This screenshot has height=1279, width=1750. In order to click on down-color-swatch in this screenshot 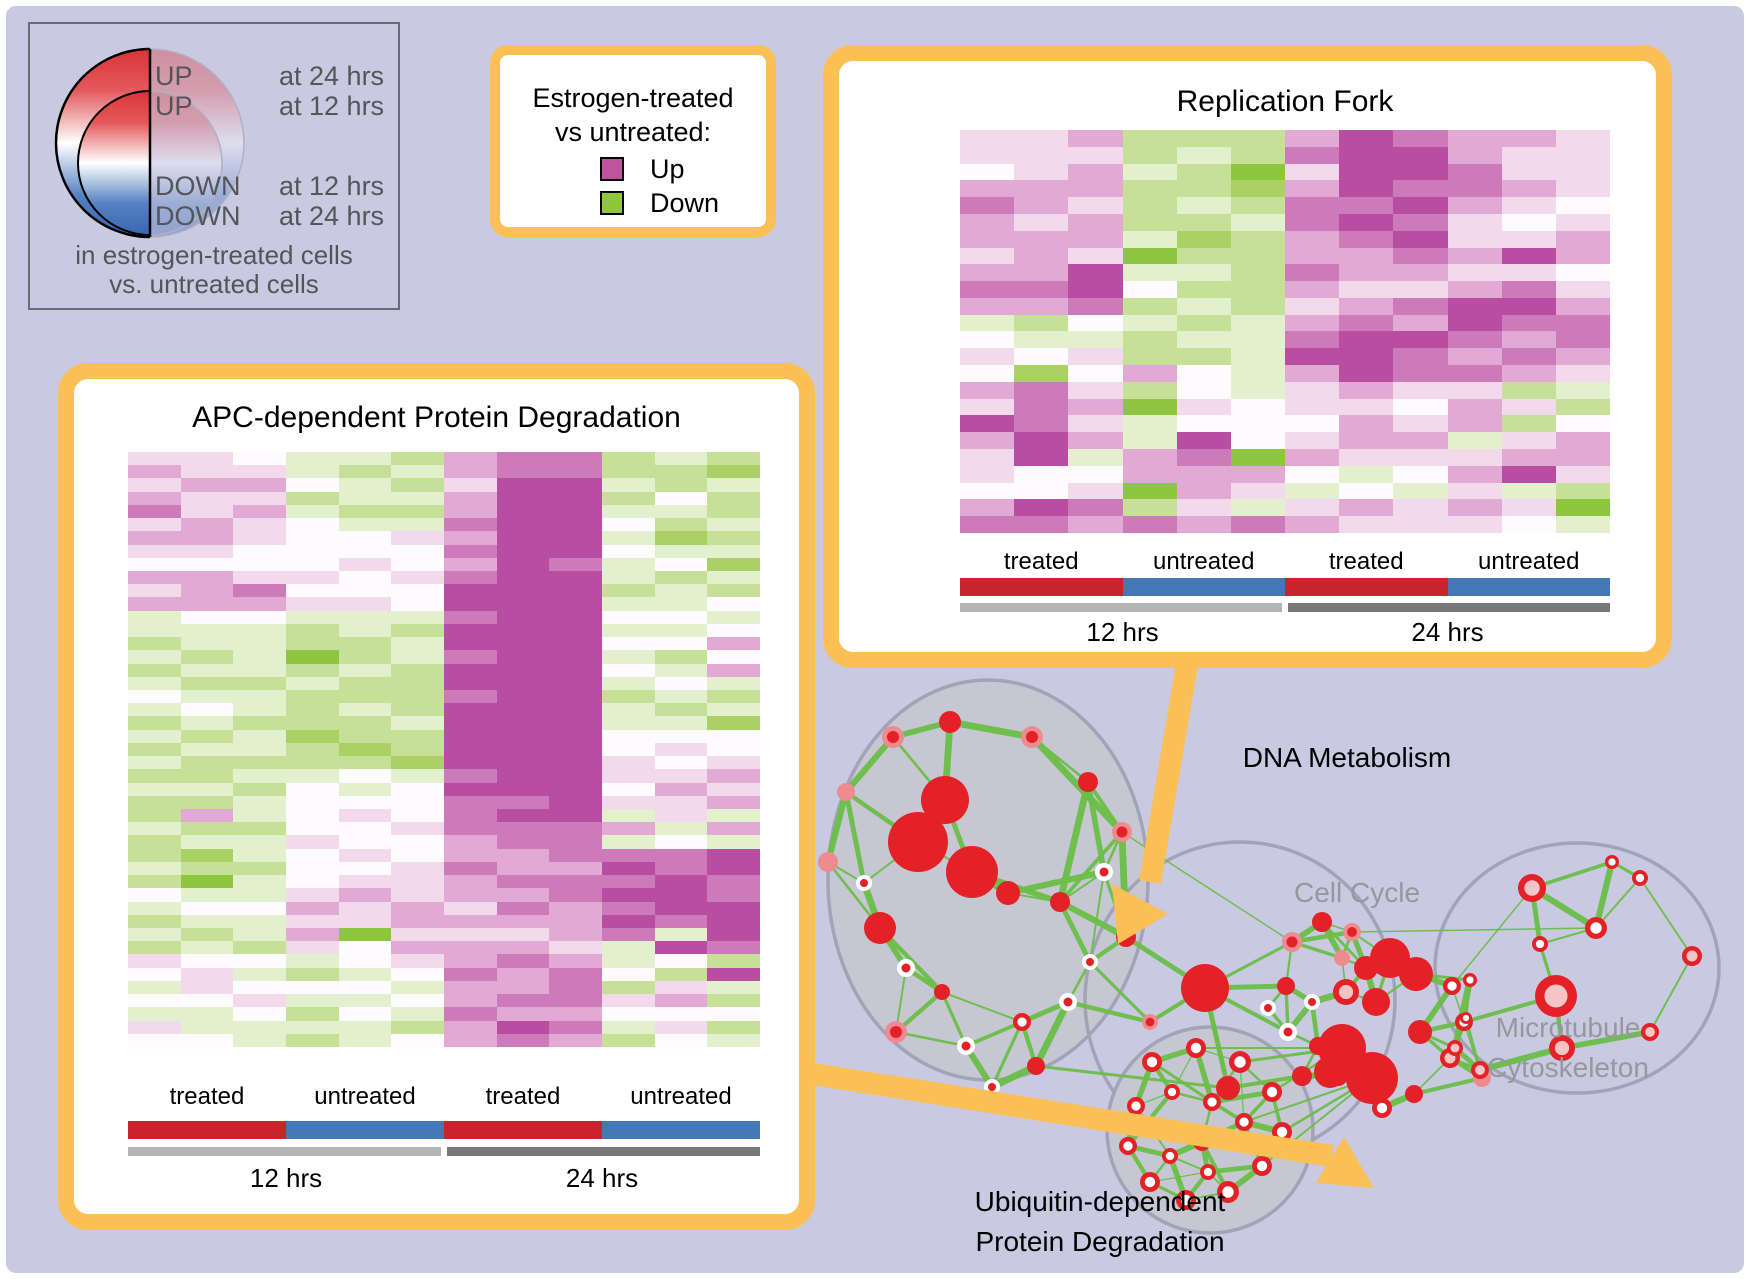, I will do `click(612, 203)`.